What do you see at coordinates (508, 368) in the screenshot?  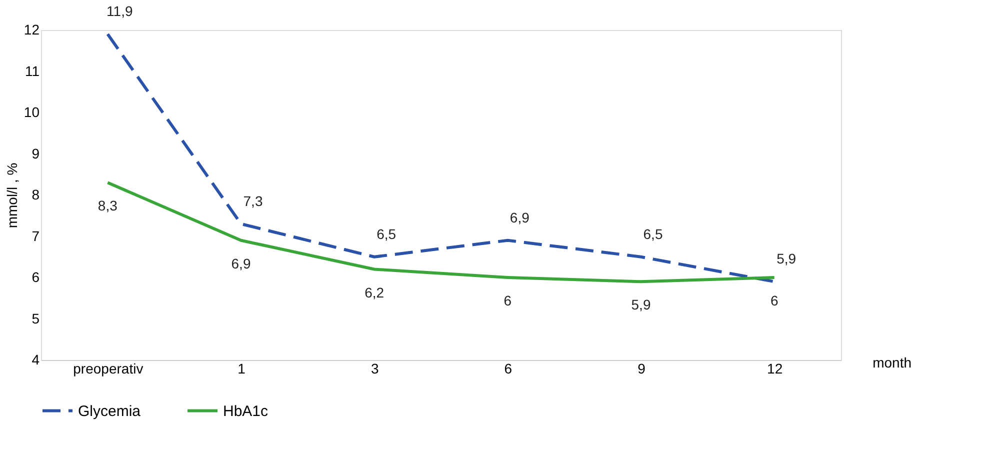 I see `x-tick-label: 6` at bounding box center [508, 368].